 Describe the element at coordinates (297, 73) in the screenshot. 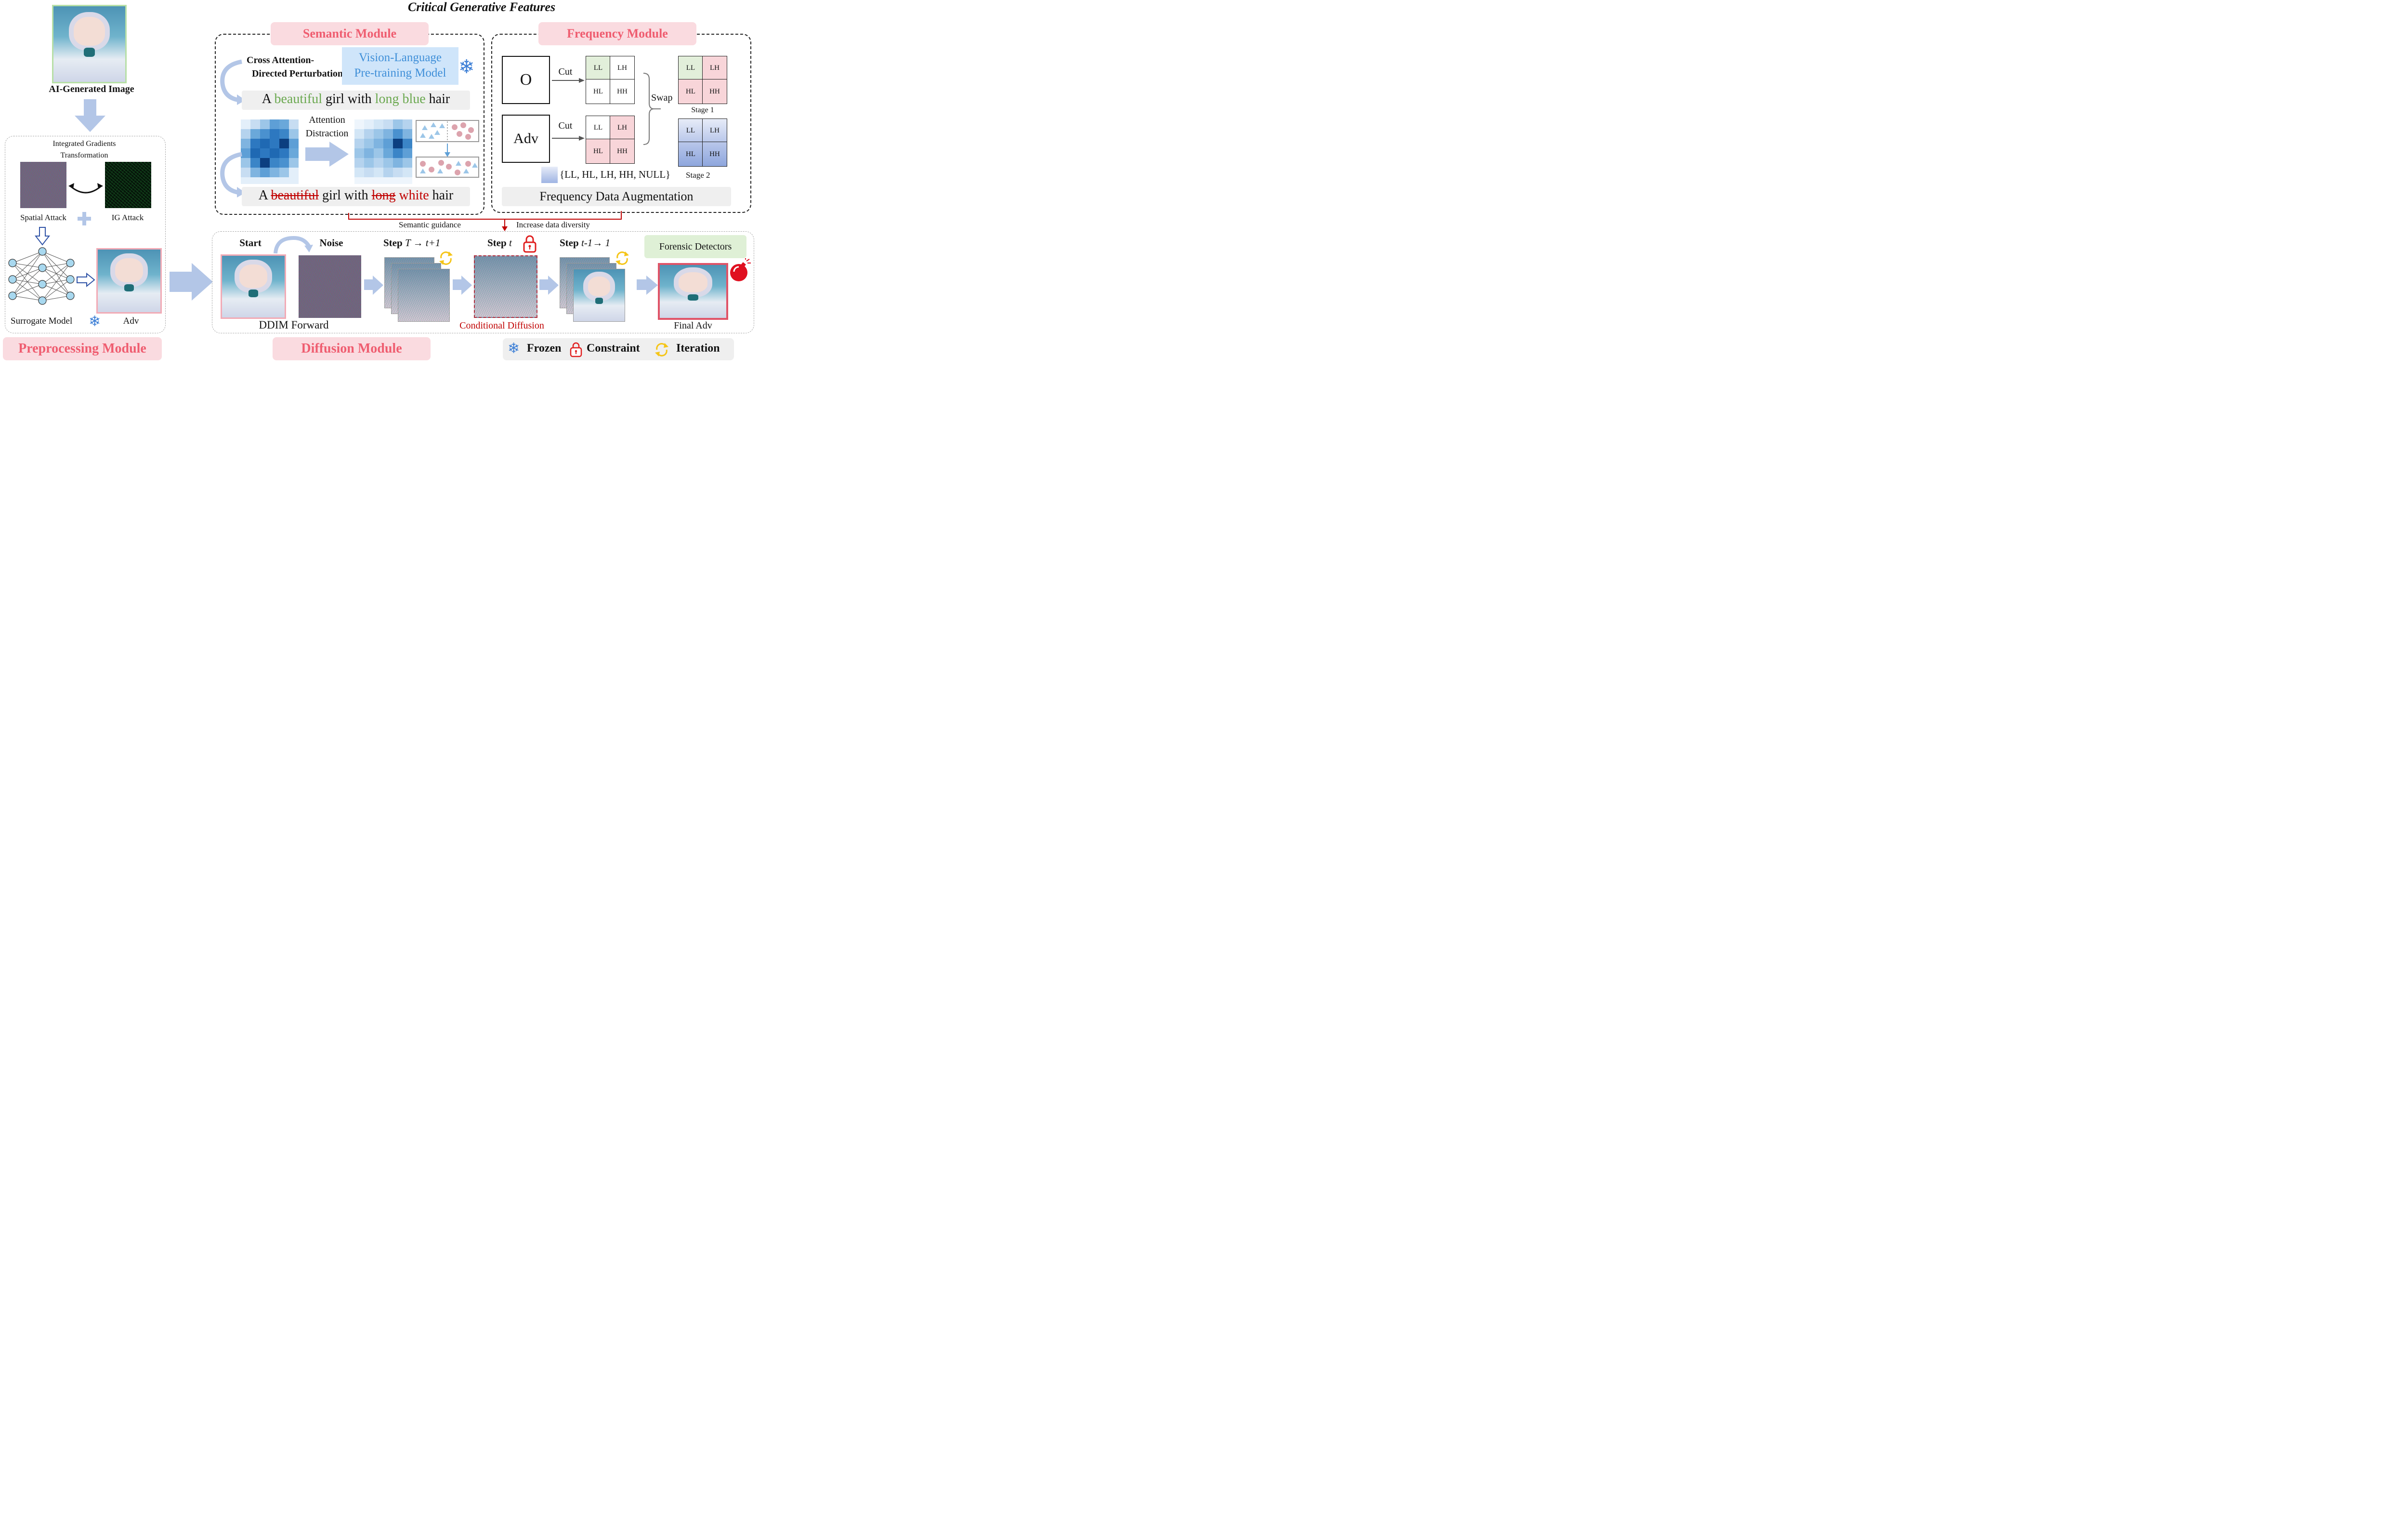

I see `cross-attention-line2: Directed Perturbation` at that location.